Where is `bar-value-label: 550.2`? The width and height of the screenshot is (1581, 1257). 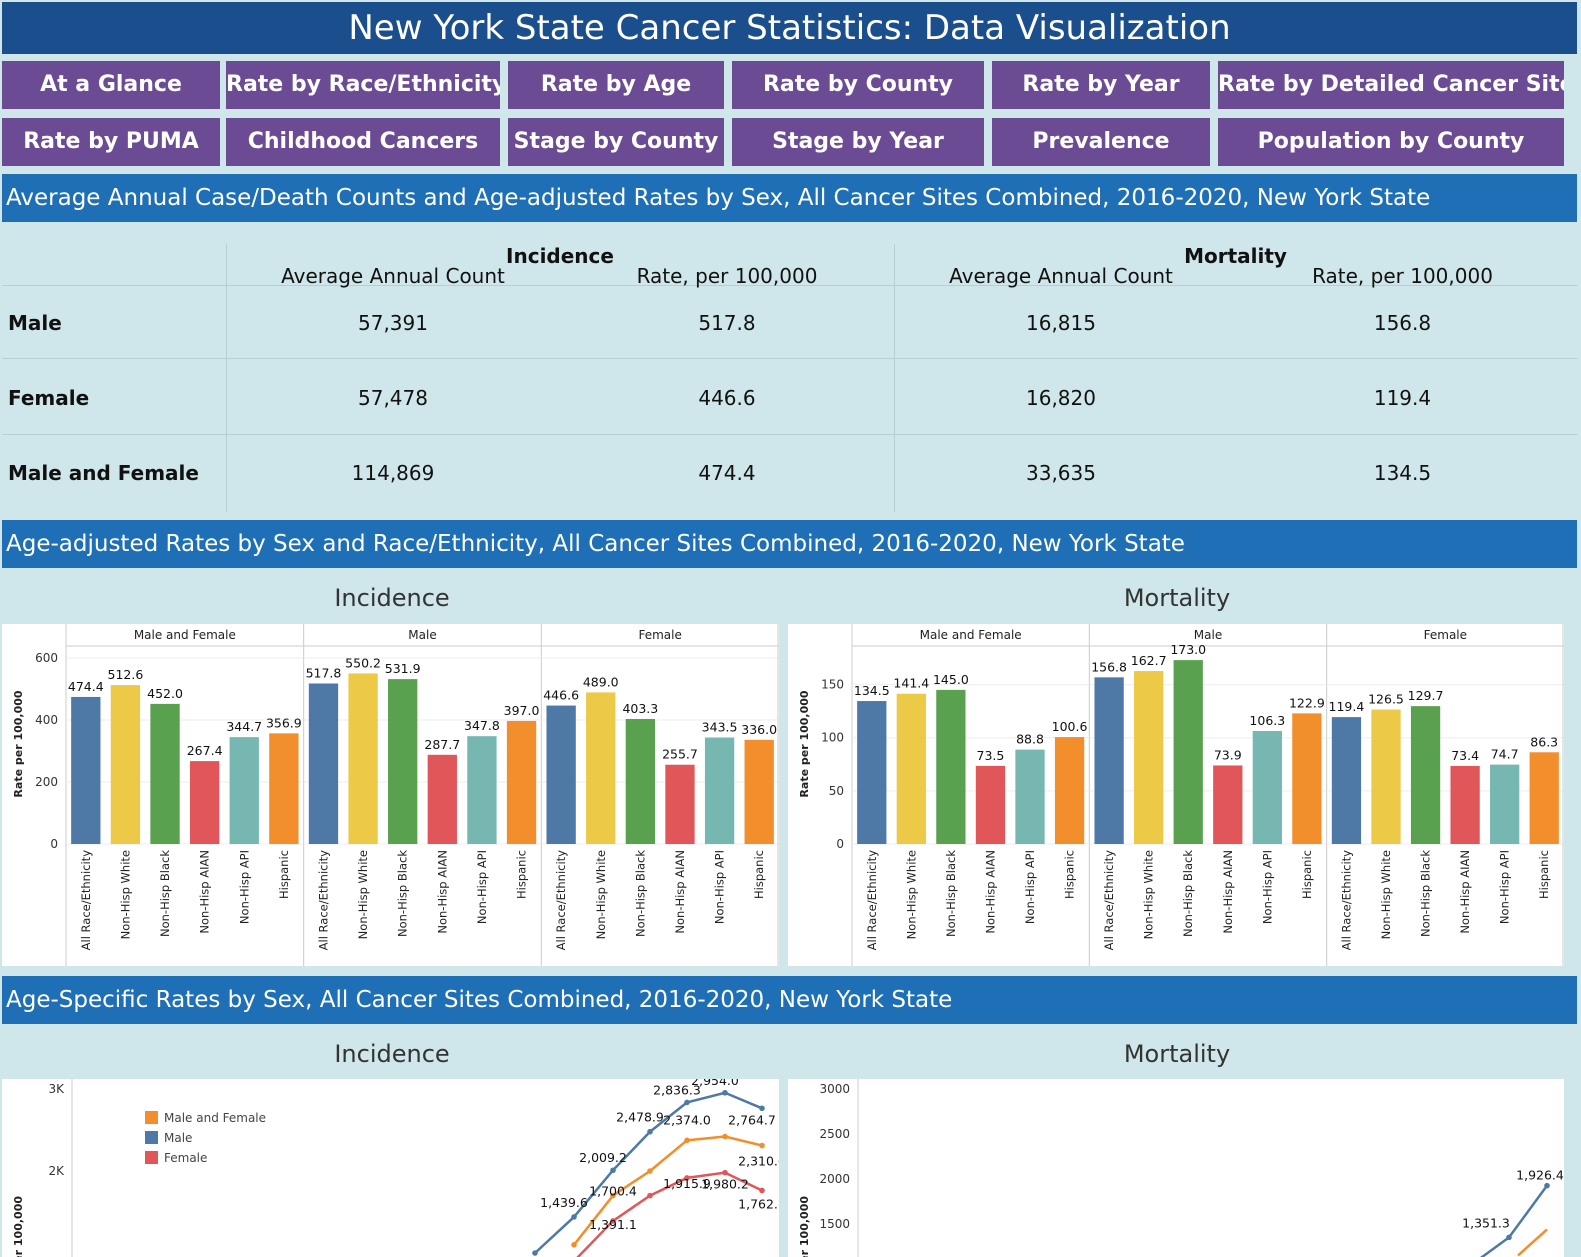
bar-value-label: 550.2 is located at coordinates (363, 662).